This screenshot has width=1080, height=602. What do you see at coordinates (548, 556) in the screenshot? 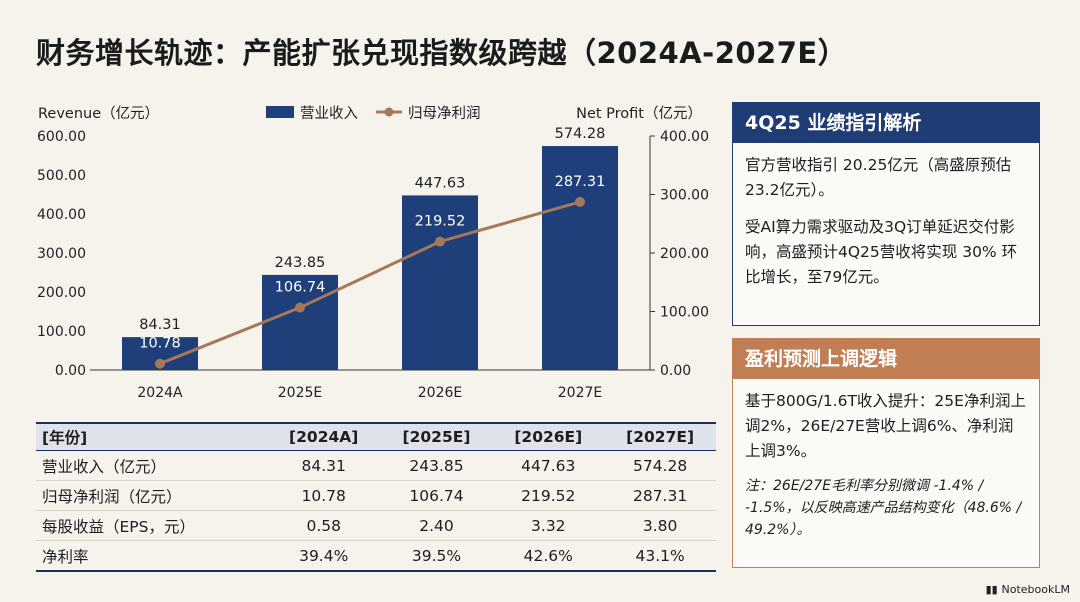
I see `table-cell: 42.6%` at bounding box center [548, 556].